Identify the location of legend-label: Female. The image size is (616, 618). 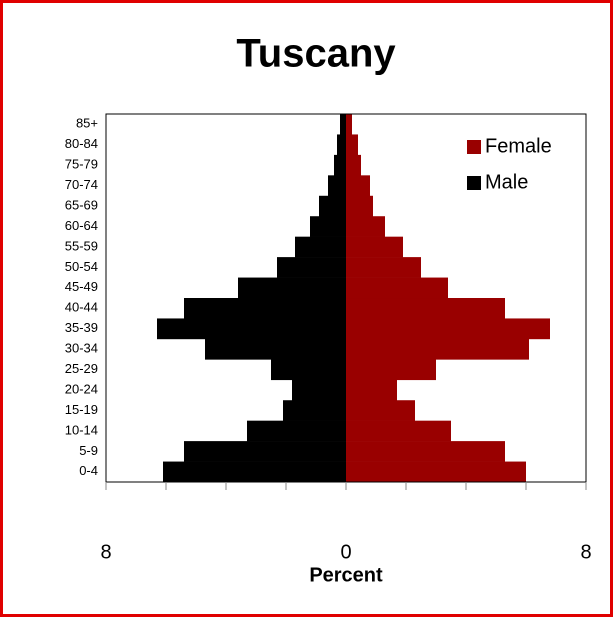
(518, 146).